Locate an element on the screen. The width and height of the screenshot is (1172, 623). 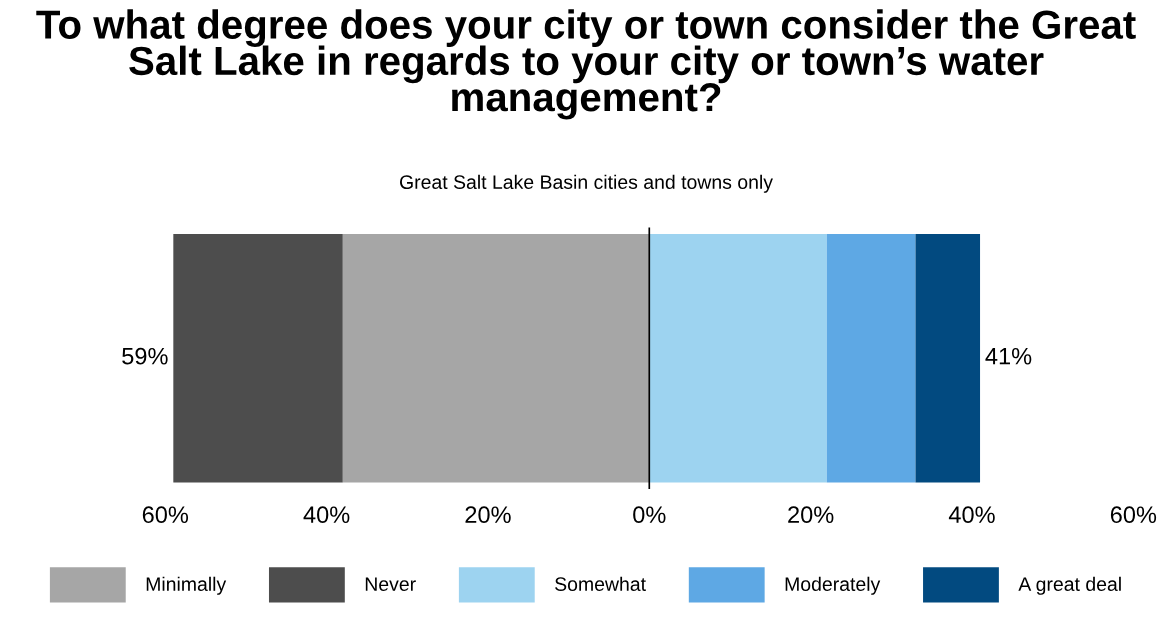
annotation: 59% is located at coordinates (145, 356).